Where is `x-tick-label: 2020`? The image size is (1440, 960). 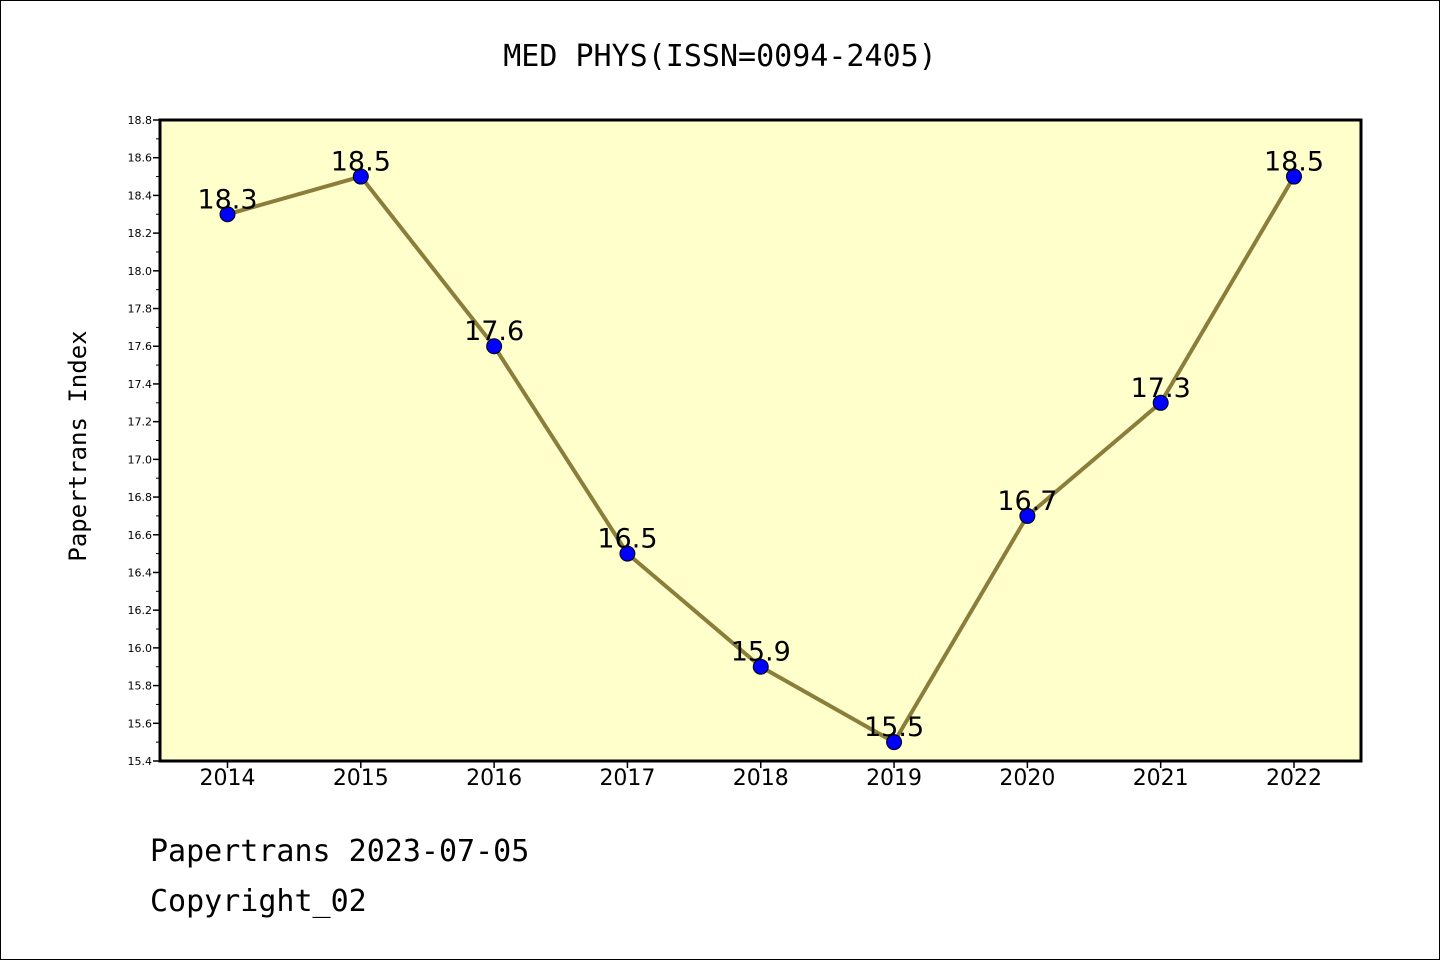
x-tick-label: 2020 is located at coordinates (1027, 778).